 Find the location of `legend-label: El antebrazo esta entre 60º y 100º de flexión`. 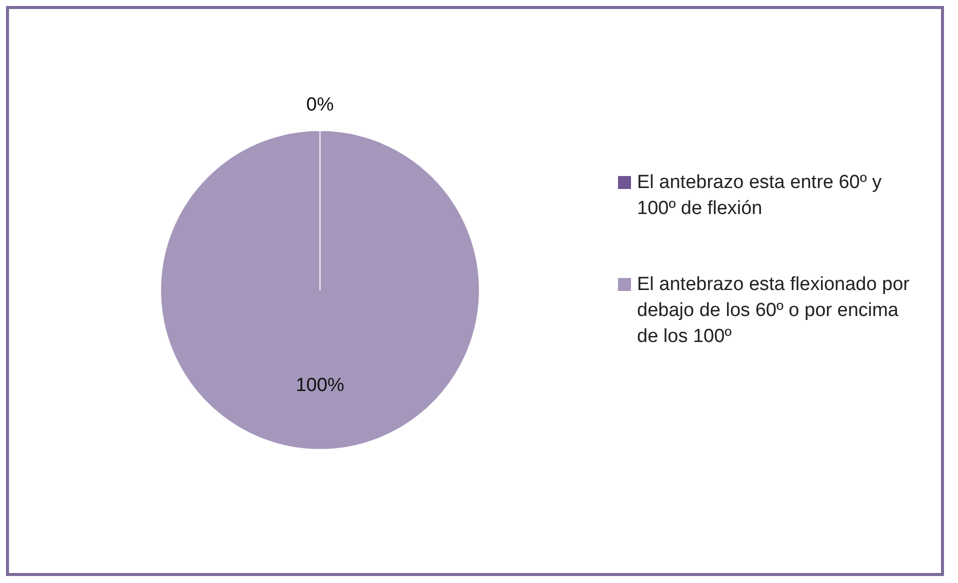

legend-label: El antebrazo esta entre 60º y 100º de flexión is located at coordinates (760, 196).